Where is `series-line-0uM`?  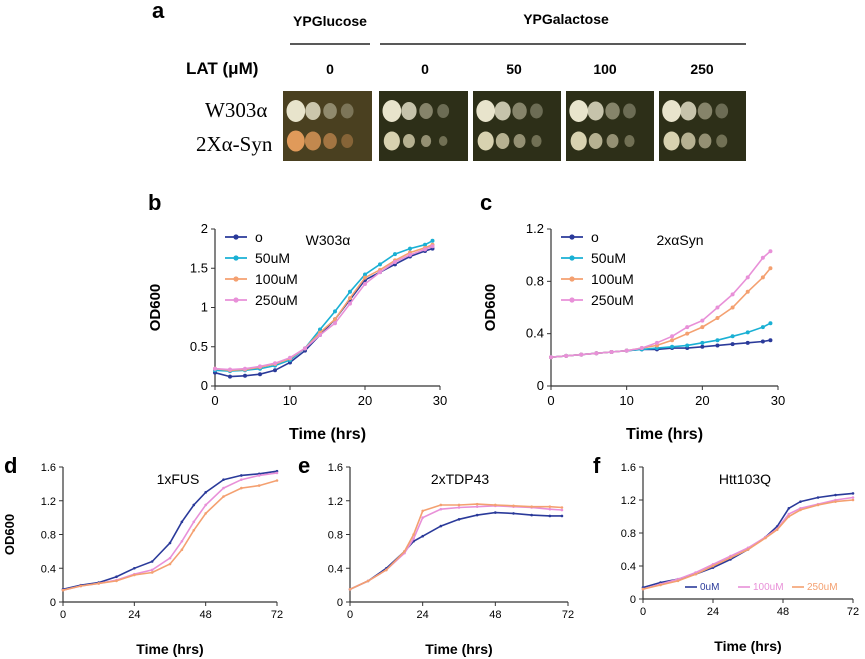 series-line-0uM is located at coordinates (170, 530).